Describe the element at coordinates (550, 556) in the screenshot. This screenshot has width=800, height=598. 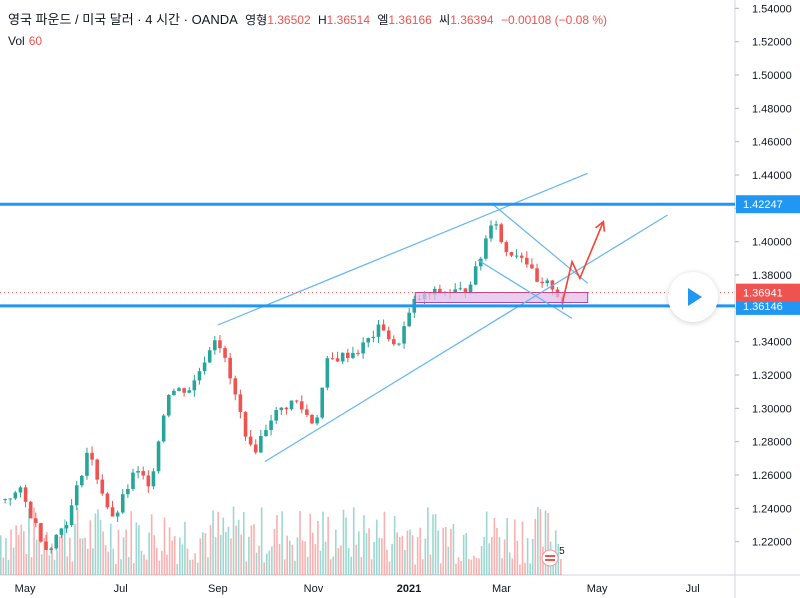
I see `event-flag-stripe` at that location.